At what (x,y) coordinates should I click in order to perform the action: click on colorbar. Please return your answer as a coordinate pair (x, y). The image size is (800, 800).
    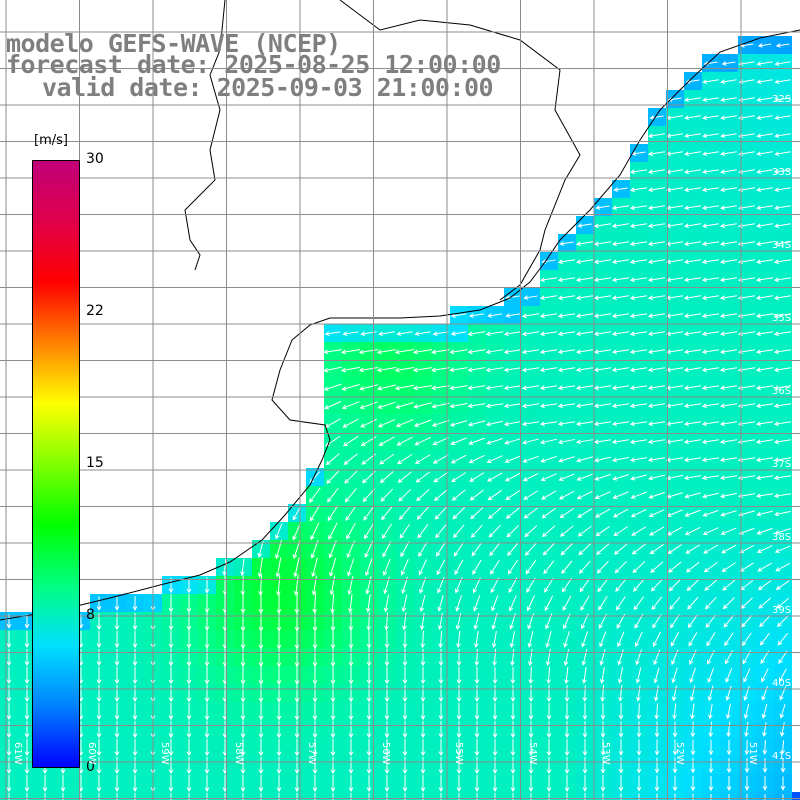
    Looking at the image, I should click on (56, 464).